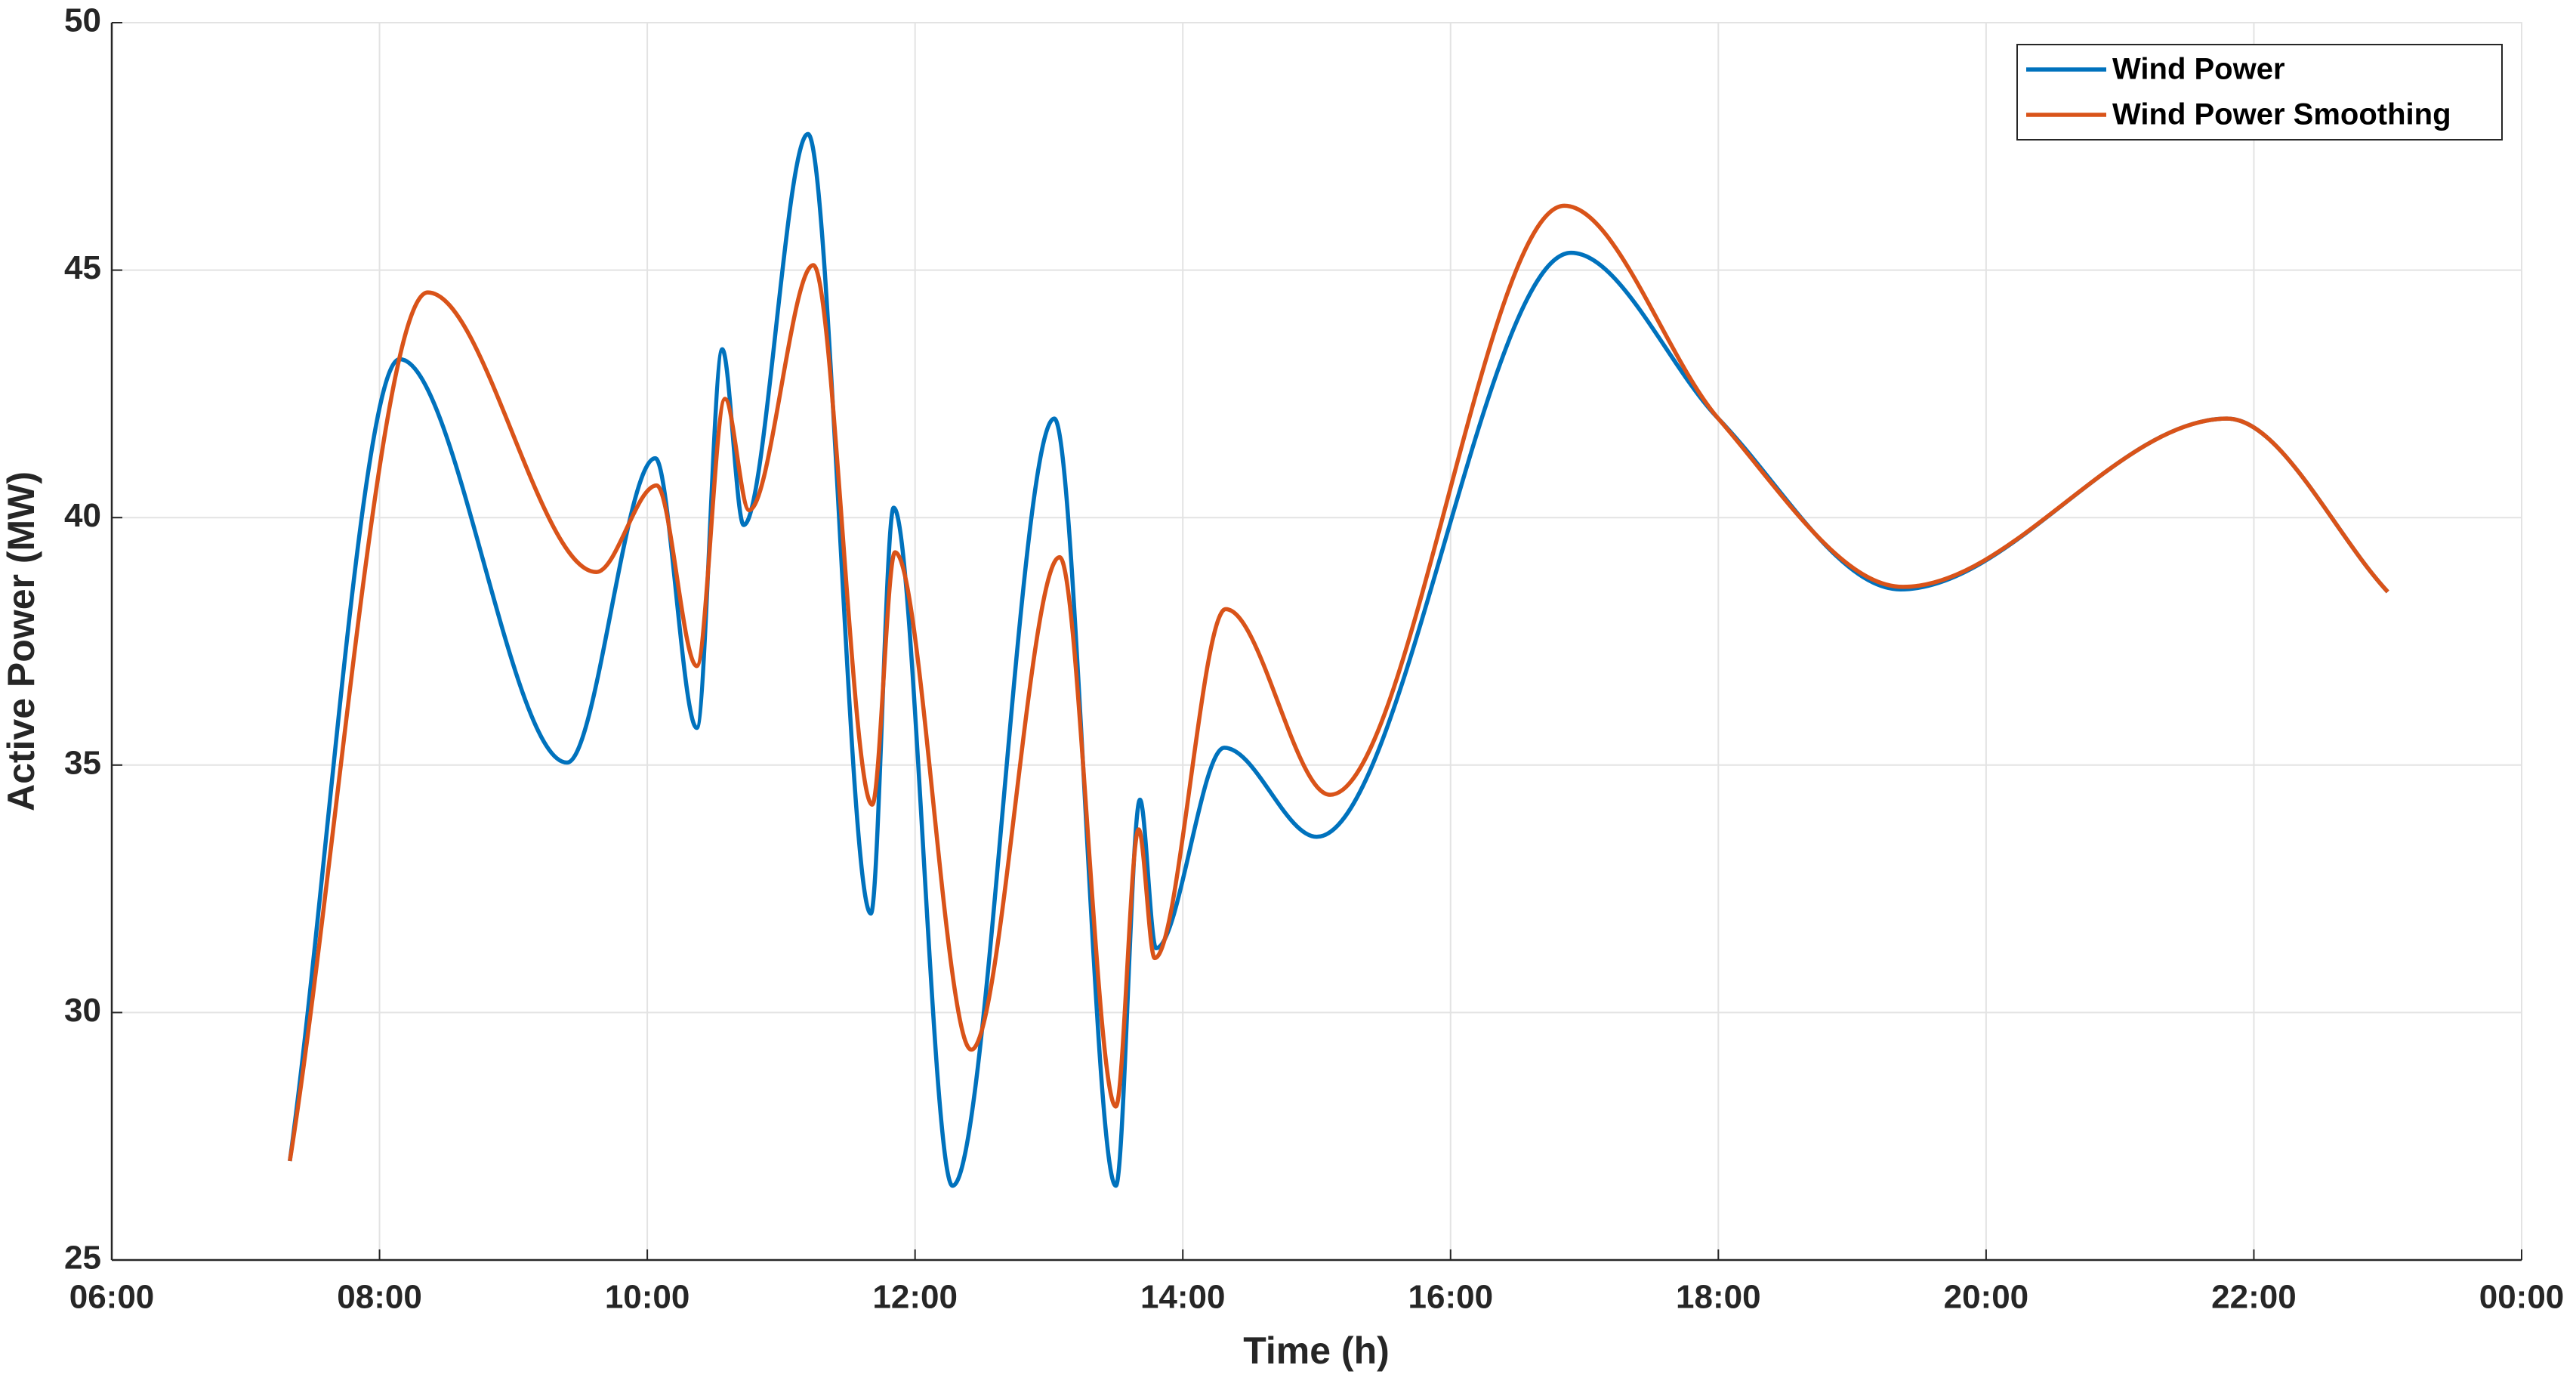  What do you see at coordinates (1183, 1297) in the screenshot?
I see `x-tick-label: 14:00` at bounding box center [1183, 1297].